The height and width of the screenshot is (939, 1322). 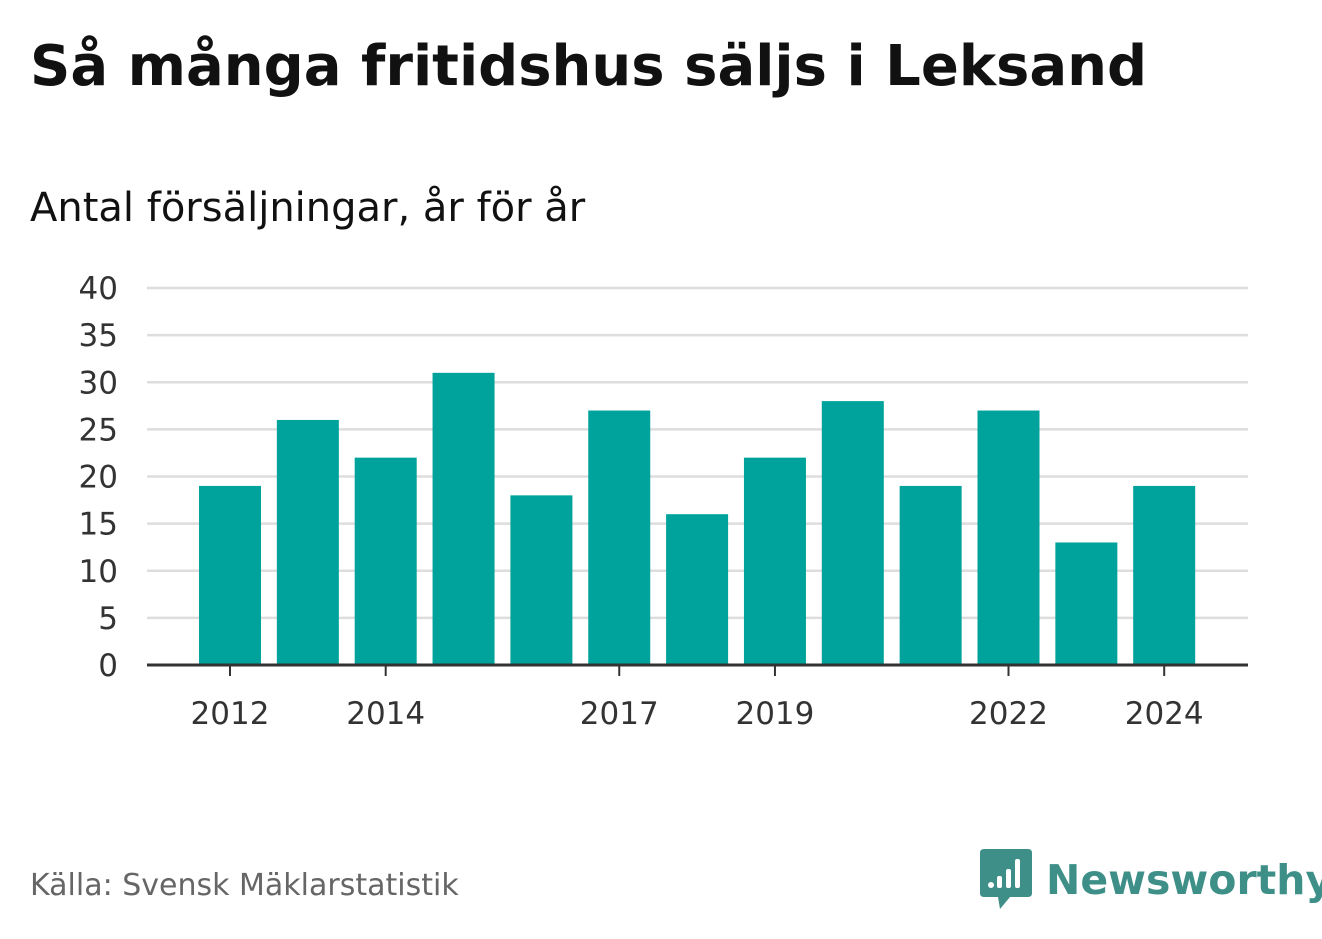 I want to click on bar-2022, so click(x=1008, y=537).